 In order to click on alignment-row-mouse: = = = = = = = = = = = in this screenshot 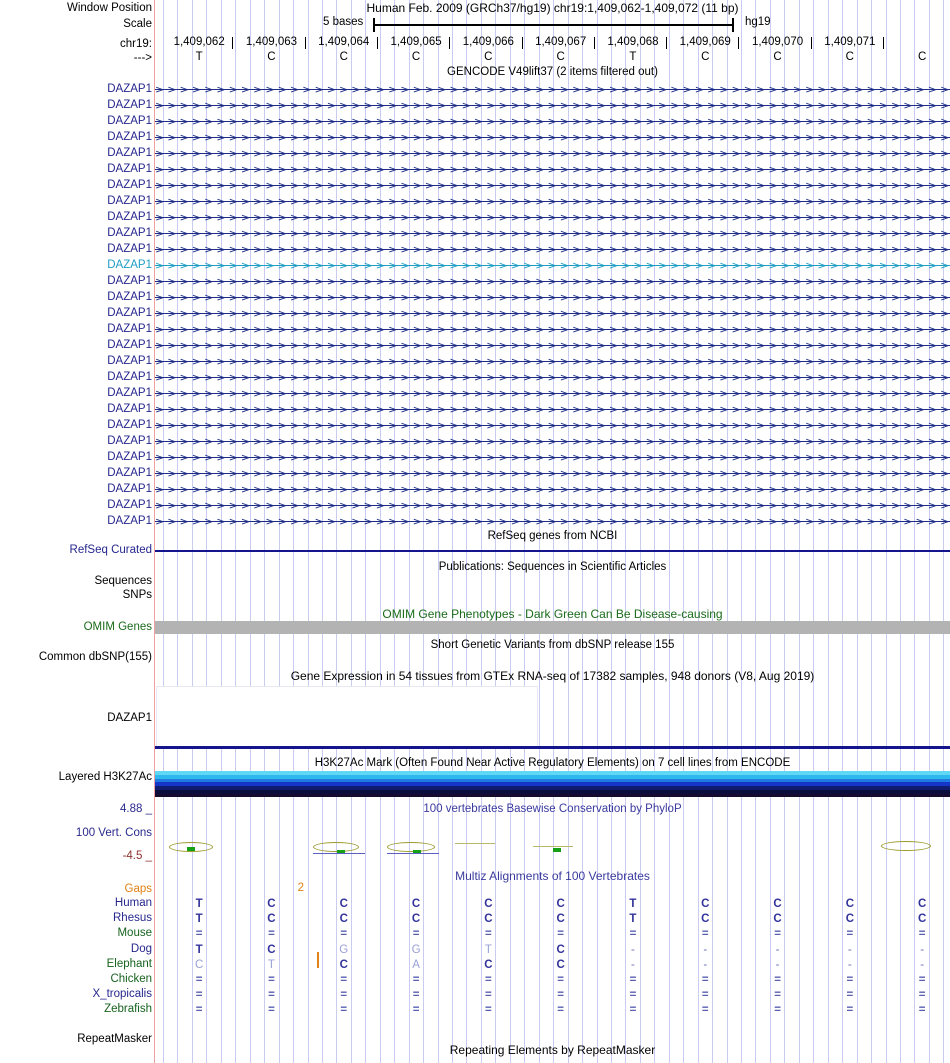, I will do `click(552, 934)`.